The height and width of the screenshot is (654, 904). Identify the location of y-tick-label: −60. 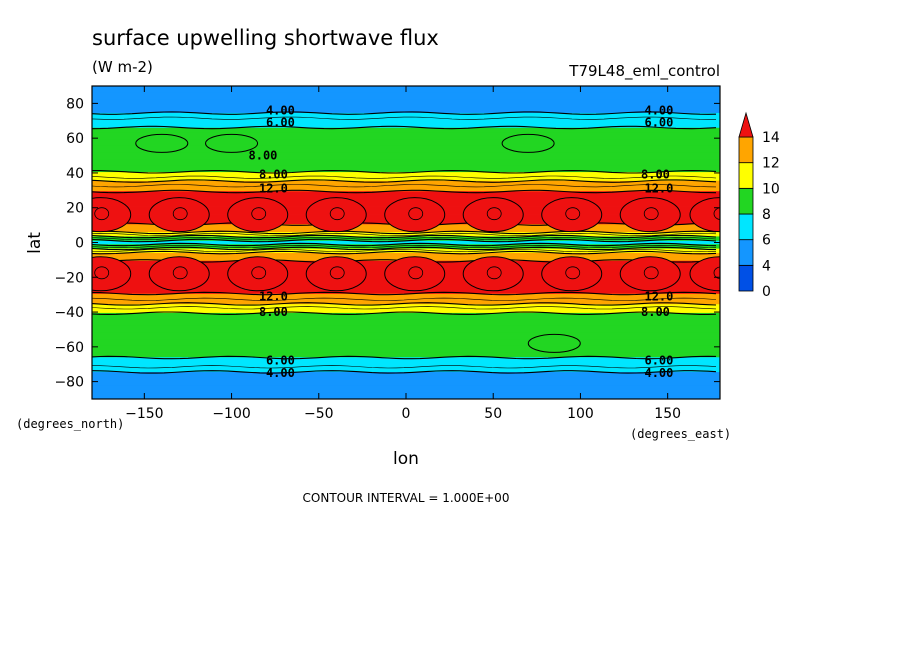
(69, 348).